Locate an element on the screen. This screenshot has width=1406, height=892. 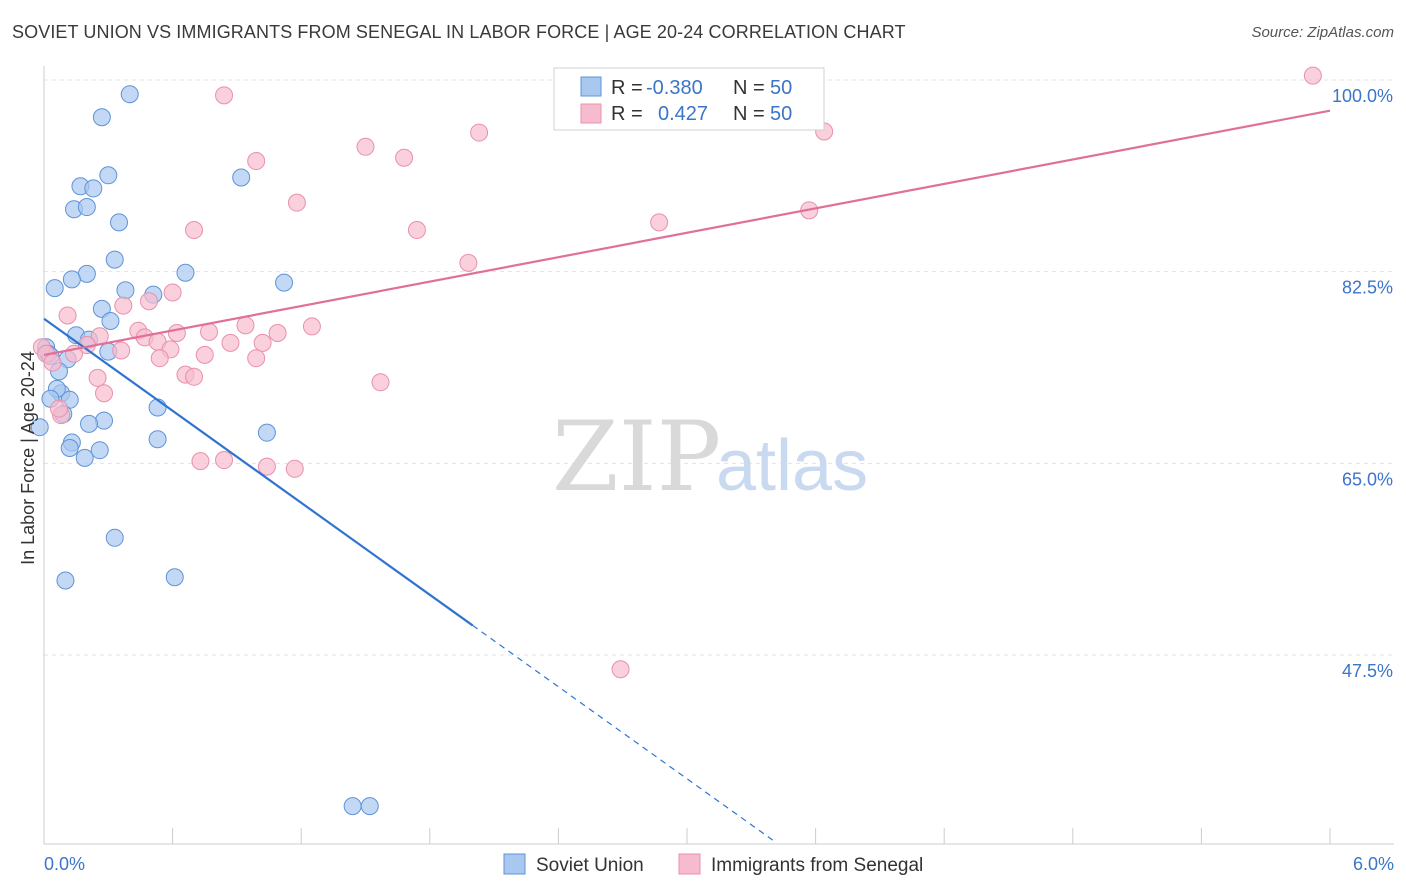
legend-n-label-1: N = is located at coordinates (749, 88).